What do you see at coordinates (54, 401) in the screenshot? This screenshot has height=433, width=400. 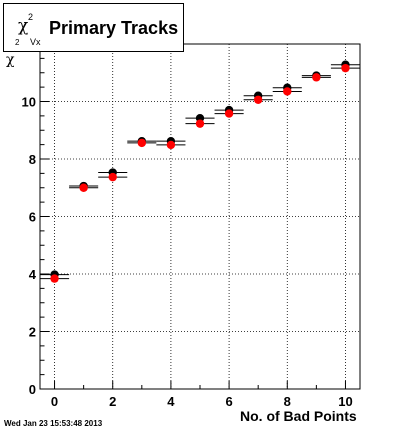 I see `x-tick-label: 0` at bounding box center [54, 401].